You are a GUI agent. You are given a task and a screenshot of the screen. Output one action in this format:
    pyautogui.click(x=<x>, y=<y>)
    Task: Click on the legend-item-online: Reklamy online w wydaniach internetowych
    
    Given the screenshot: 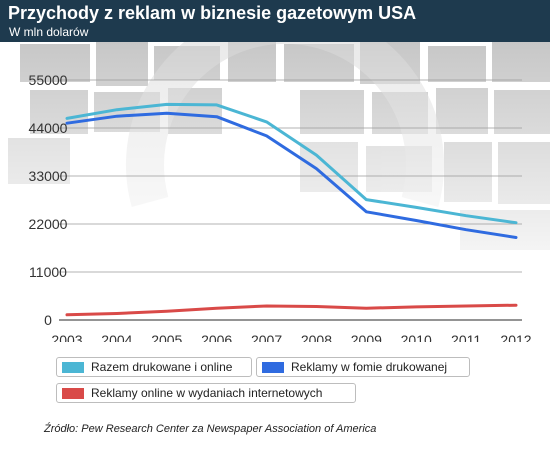 What is the action you would take?
    pyautogui.click(x=206, y=393)
    